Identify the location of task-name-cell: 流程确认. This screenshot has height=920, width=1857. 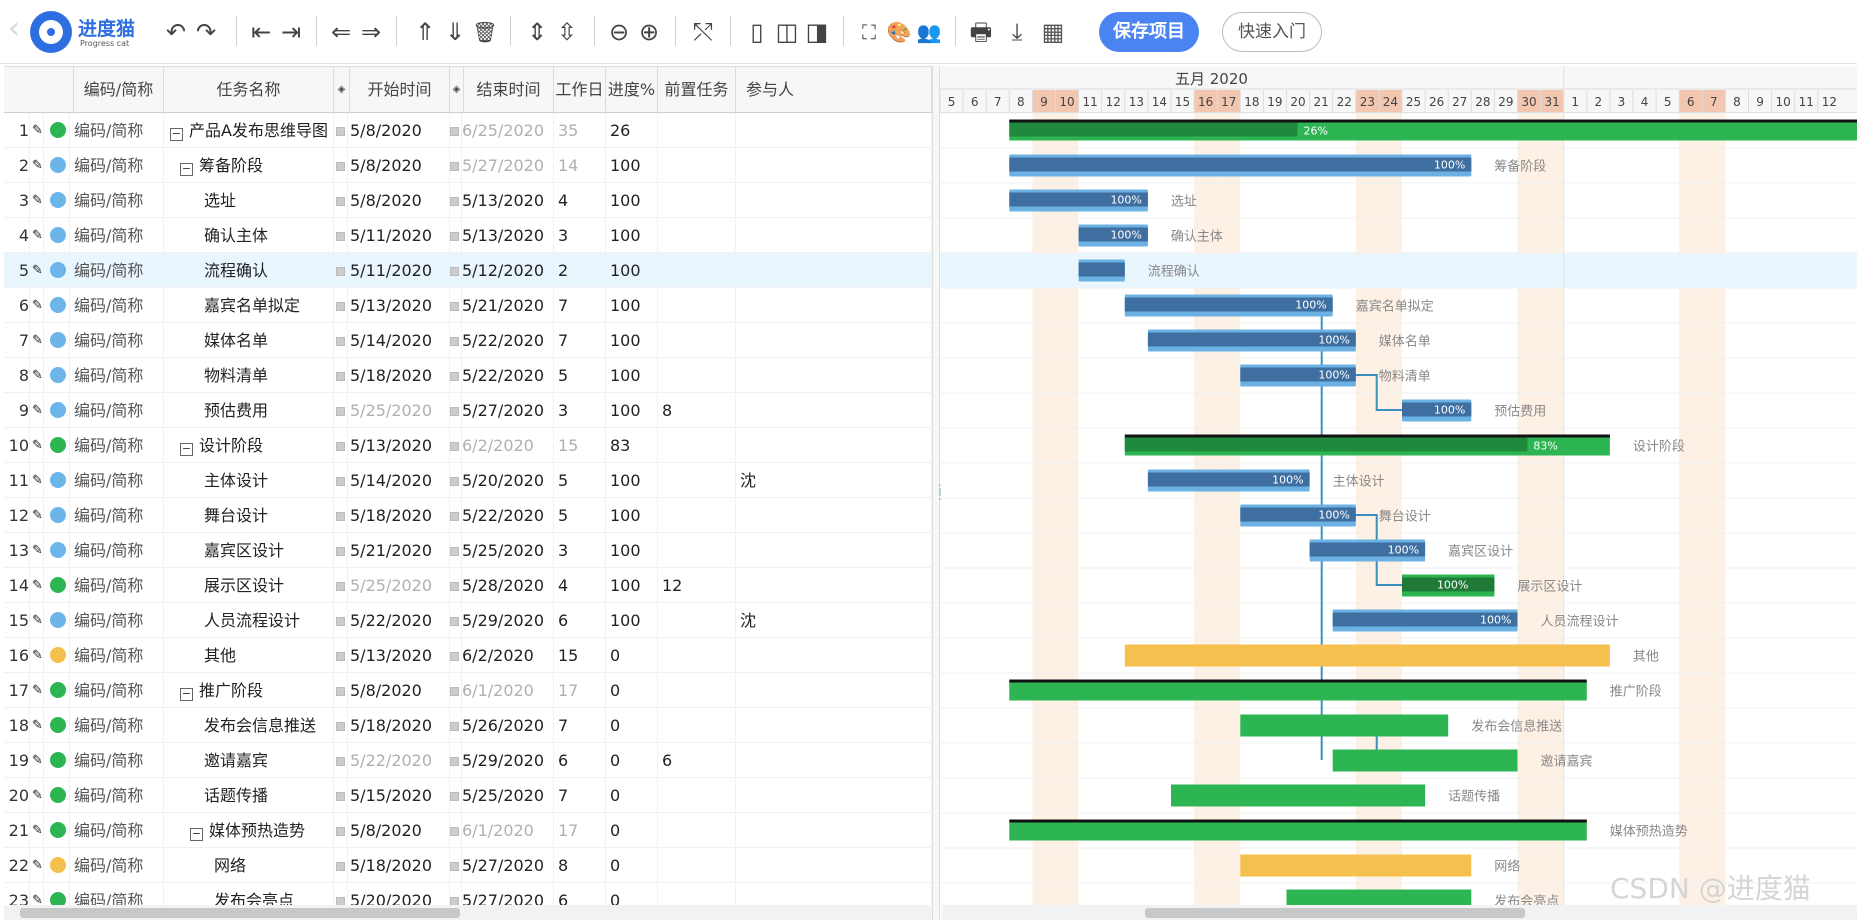
(249, 270).